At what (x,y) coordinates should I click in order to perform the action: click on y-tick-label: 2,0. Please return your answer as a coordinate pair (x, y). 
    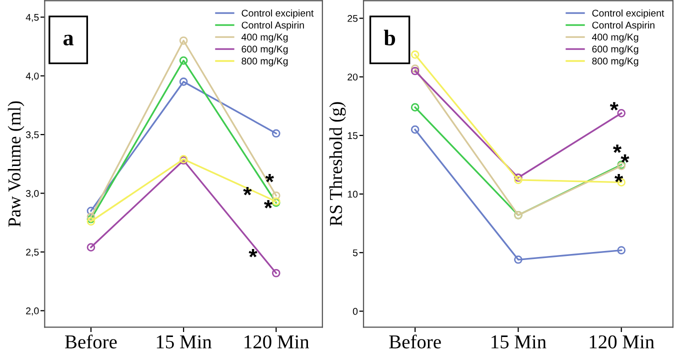
    Looking at the image, I should click on (32, 311).